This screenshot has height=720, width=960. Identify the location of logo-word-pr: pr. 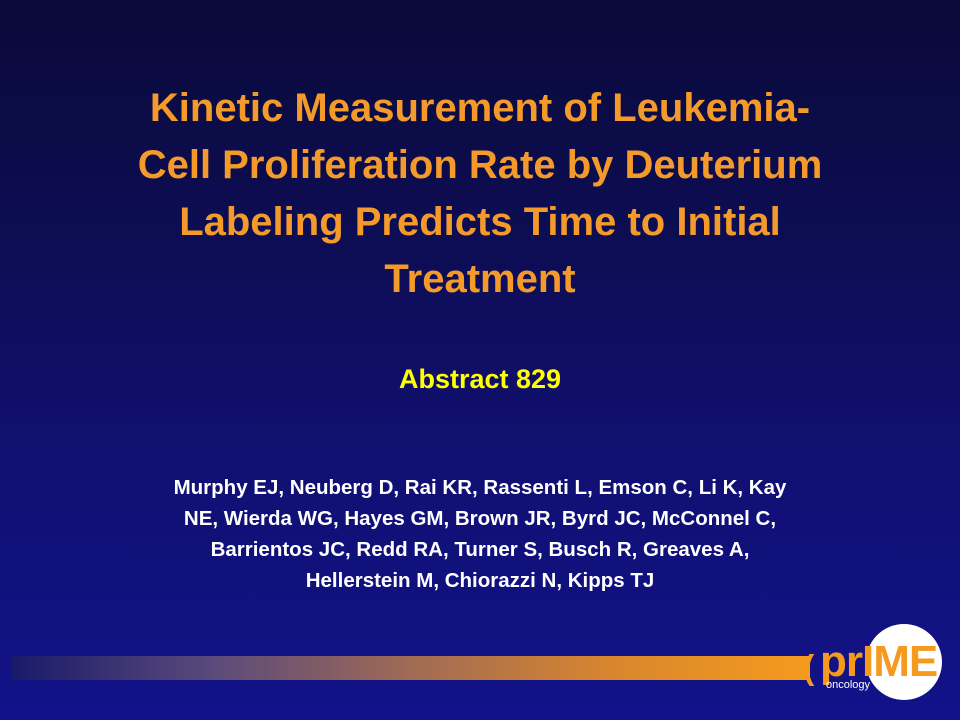
(841, 661).